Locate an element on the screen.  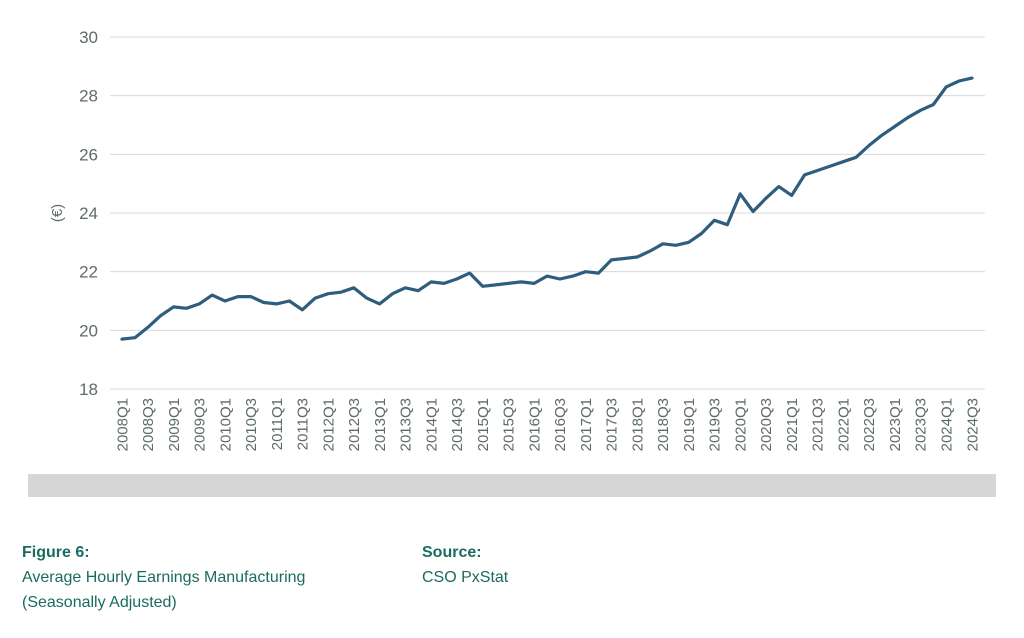
x-tick-label: 2017Q3 is located at coordinates (612, 424).